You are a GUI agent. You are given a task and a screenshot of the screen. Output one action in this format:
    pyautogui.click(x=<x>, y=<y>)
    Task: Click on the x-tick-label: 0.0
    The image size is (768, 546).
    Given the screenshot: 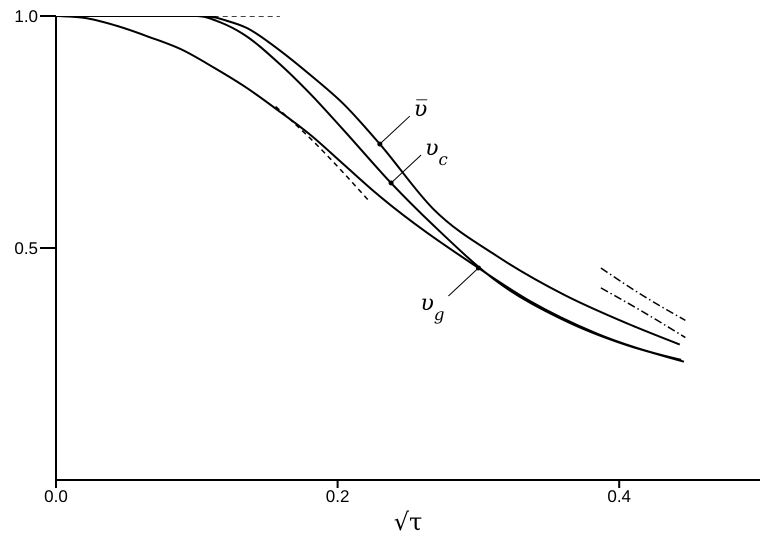 What is the action you would take?
    pyautogui.click(x=56, y=496)
    